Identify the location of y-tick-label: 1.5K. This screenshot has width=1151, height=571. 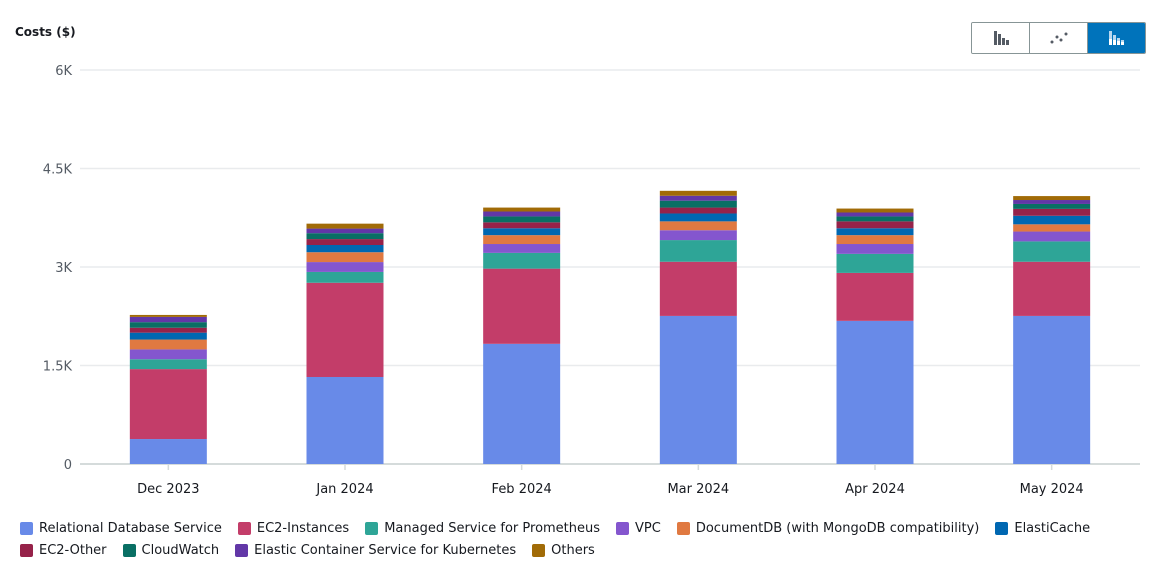
(58, 367).